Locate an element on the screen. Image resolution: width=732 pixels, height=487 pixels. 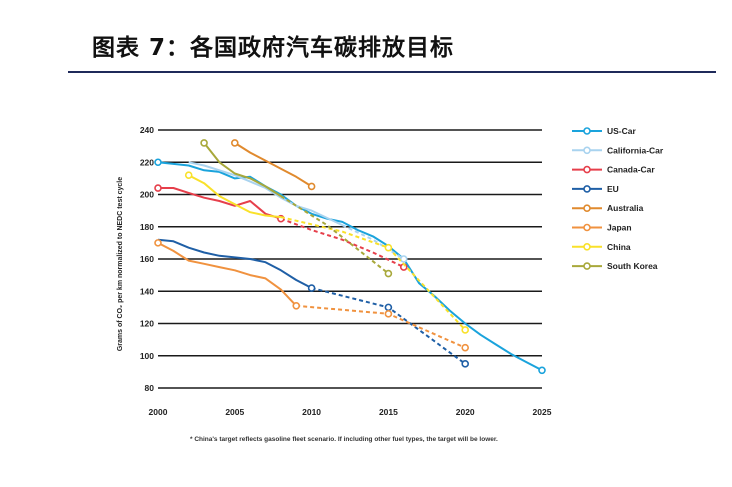
x-tick-2015: 2015 is located at coordinates (388, 412).